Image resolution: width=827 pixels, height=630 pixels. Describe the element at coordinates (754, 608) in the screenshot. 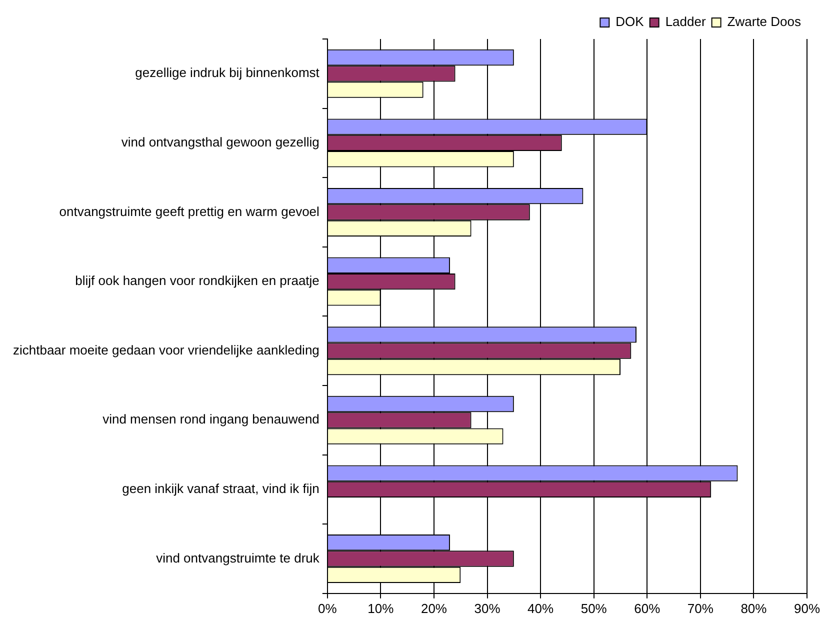

I see `x-tick-label: 80%` at that location.